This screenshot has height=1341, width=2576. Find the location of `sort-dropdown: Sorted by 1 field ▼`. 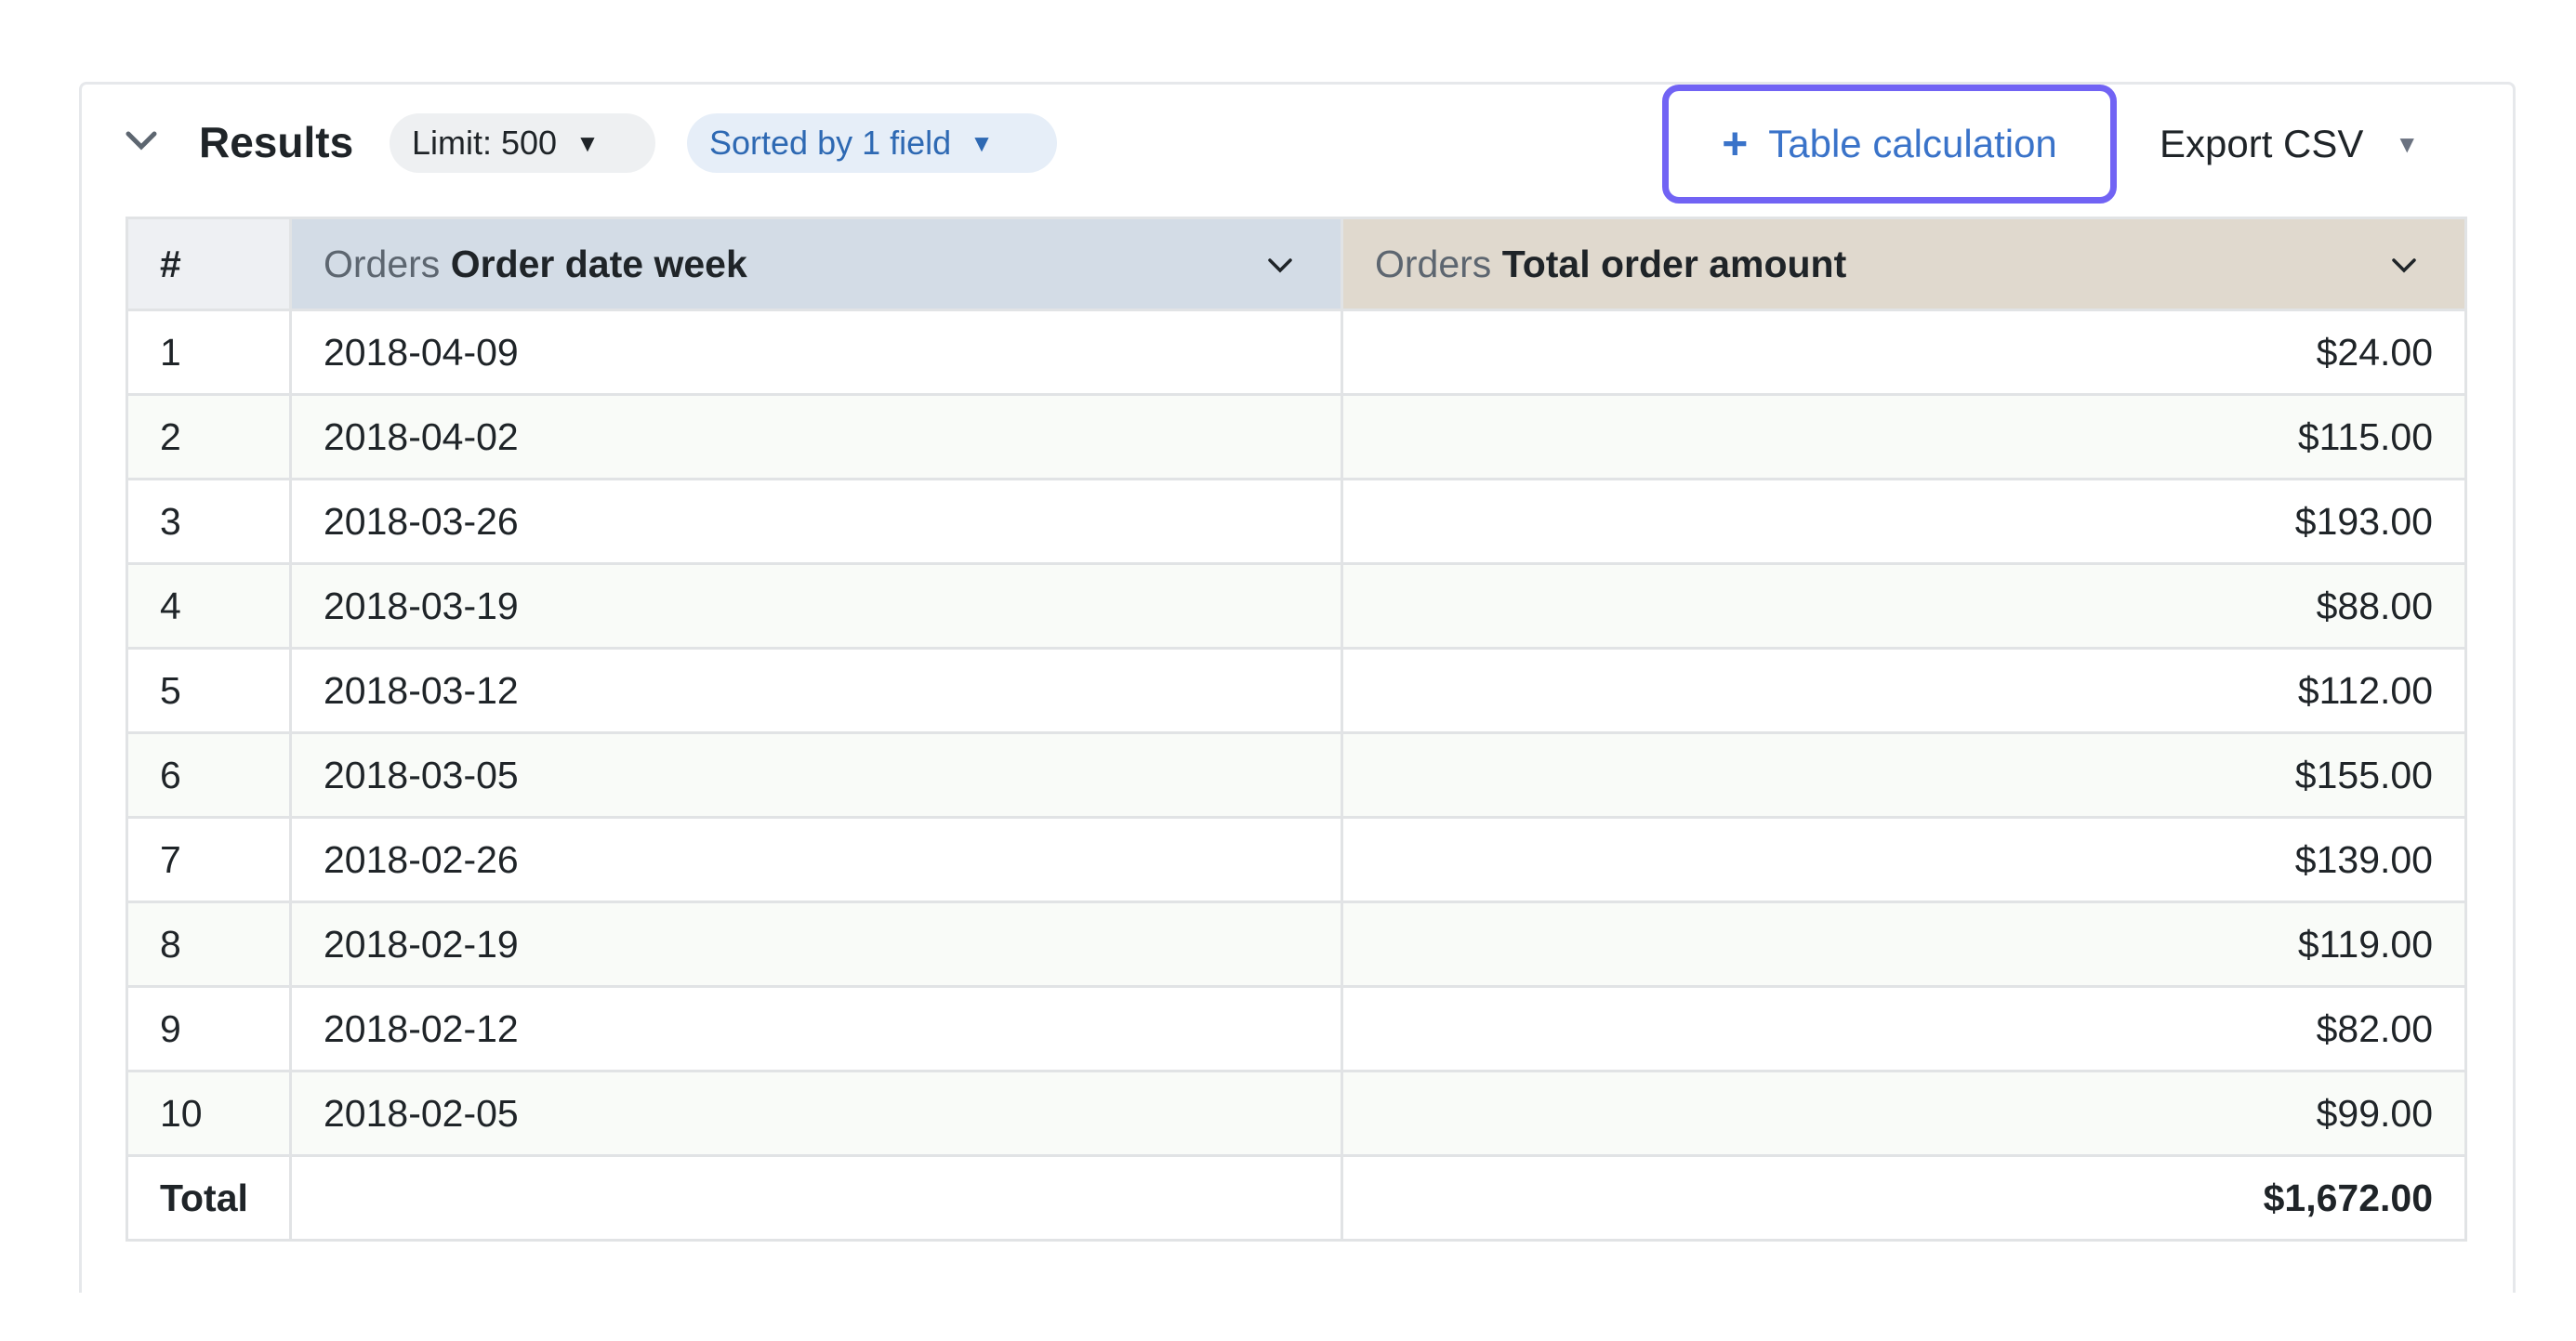

sort-dropdown: Sorted by 1 field ▼ is located at coordinates (872, 143).